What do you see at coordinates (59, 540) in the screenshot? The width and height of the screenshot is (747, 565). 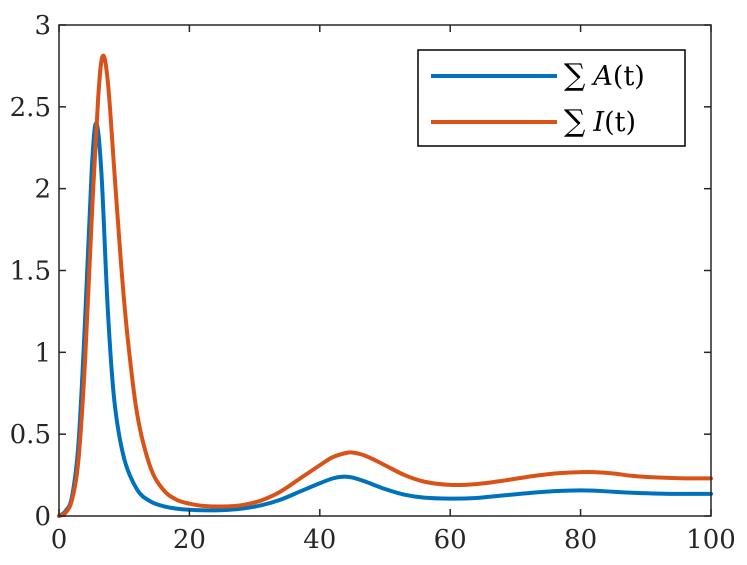 I see `x-tick-label: 0` at bounding box center [59, 540].